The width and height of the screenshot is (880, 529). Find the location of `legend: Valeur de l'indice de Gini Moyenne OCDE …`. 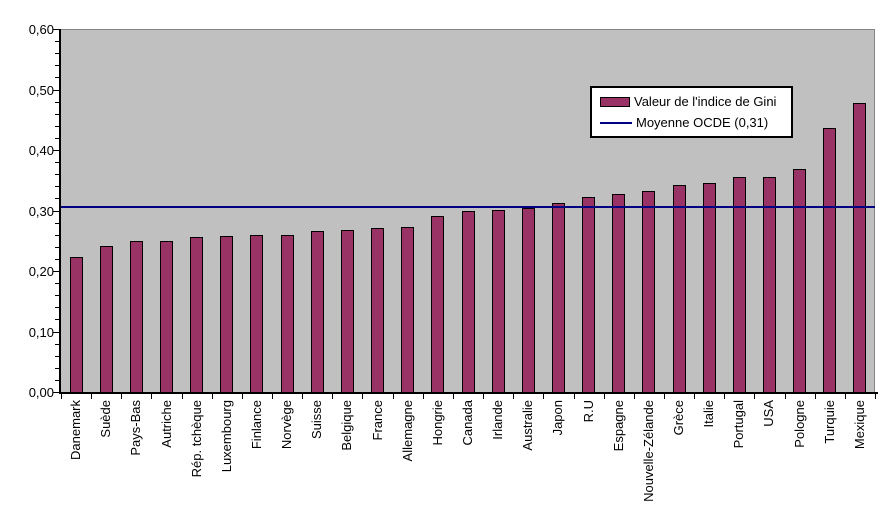

legend: Valeur de l'indice de Gini Moyenne OCDE … is located at coordinates (691, 112).